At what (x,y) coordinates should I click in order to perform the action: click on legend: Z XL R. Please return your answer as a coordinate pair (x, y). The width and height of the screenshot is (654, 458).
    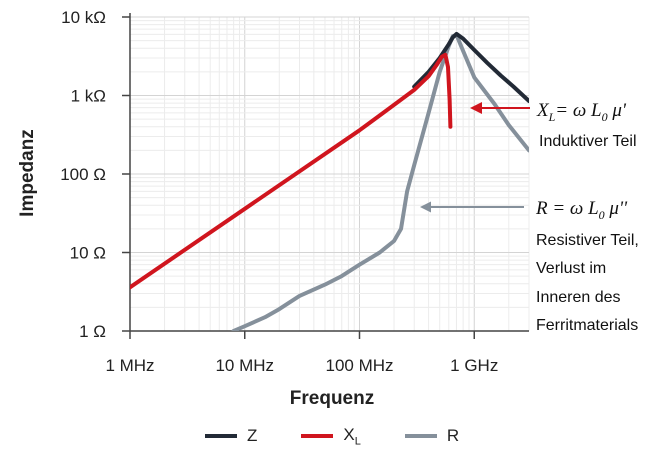
    Looking at the image, I should click on (354, 436).